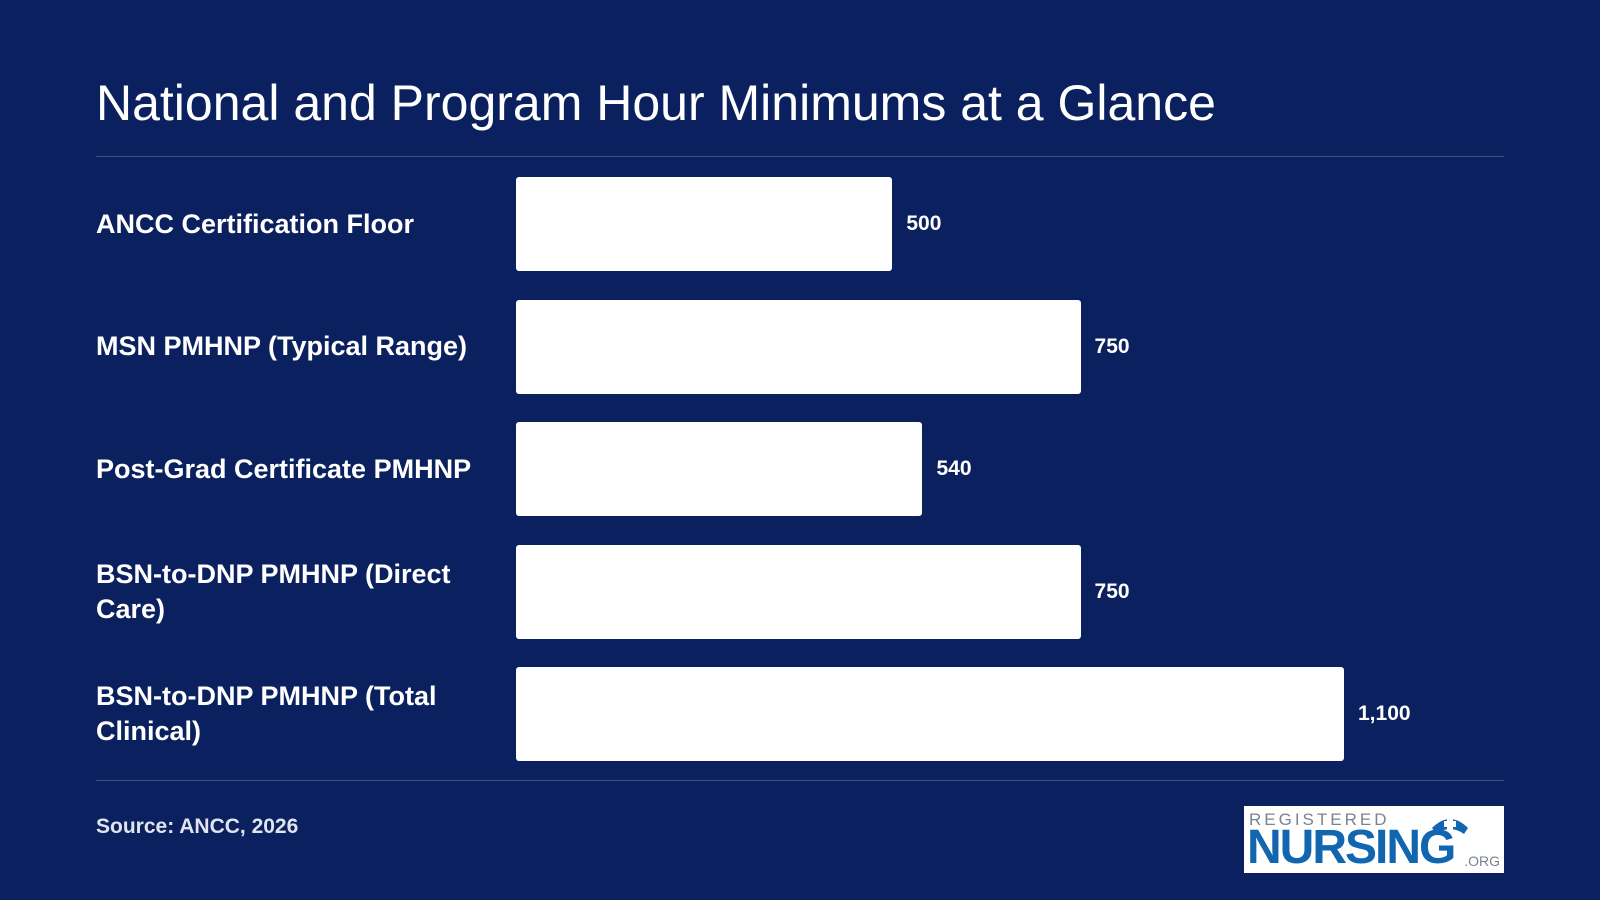 The height and width of the screenshot is (900, 1600). Describe the element at coordinates (266, 713) in the screenshot. I see `category-label: BSN-to-DNP PMHNP (Total Clinical)` at that location.